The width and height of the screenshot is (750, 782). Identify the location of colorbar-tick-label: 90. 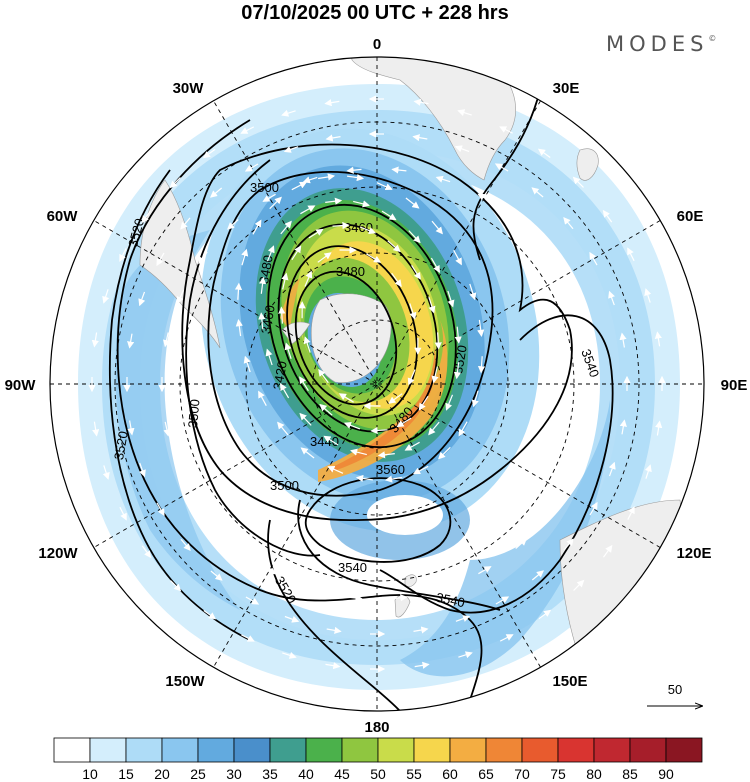
(666, 774).